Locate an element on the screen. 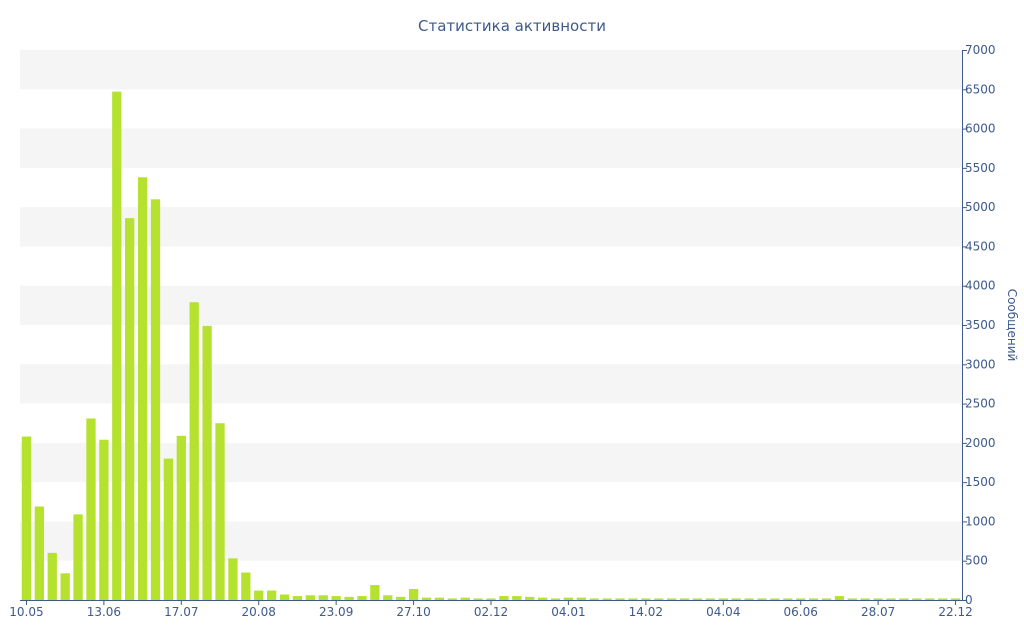 The height and width of the screenshot is (640, 1024). x-tick-label: 04.04 is located at coordinates (723, 612).